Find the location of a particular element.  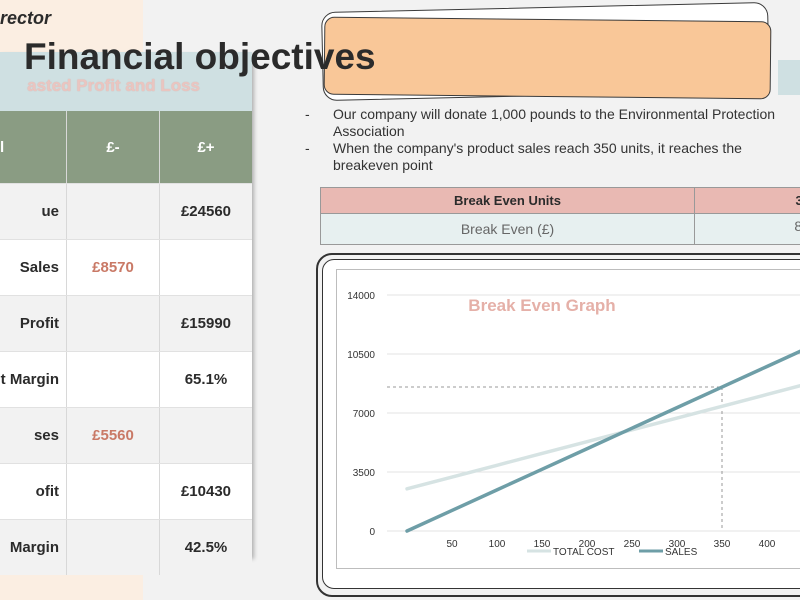

profit-loss-title-bar: asted Profit and Loss is located at coordinates (126, 81).